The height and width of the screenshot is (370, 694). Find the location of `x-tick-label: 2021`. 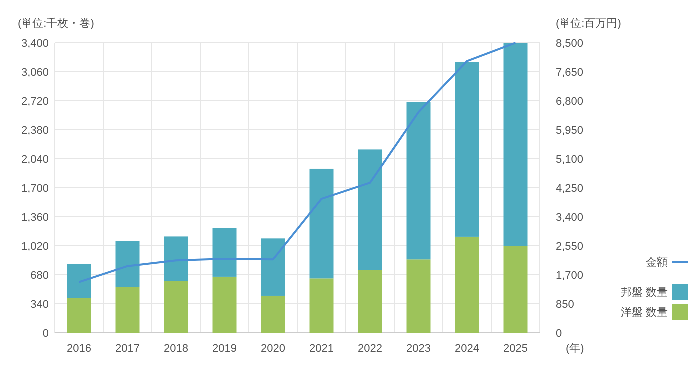

x-tick-label: 2021 is located at coordinates (322, 349).